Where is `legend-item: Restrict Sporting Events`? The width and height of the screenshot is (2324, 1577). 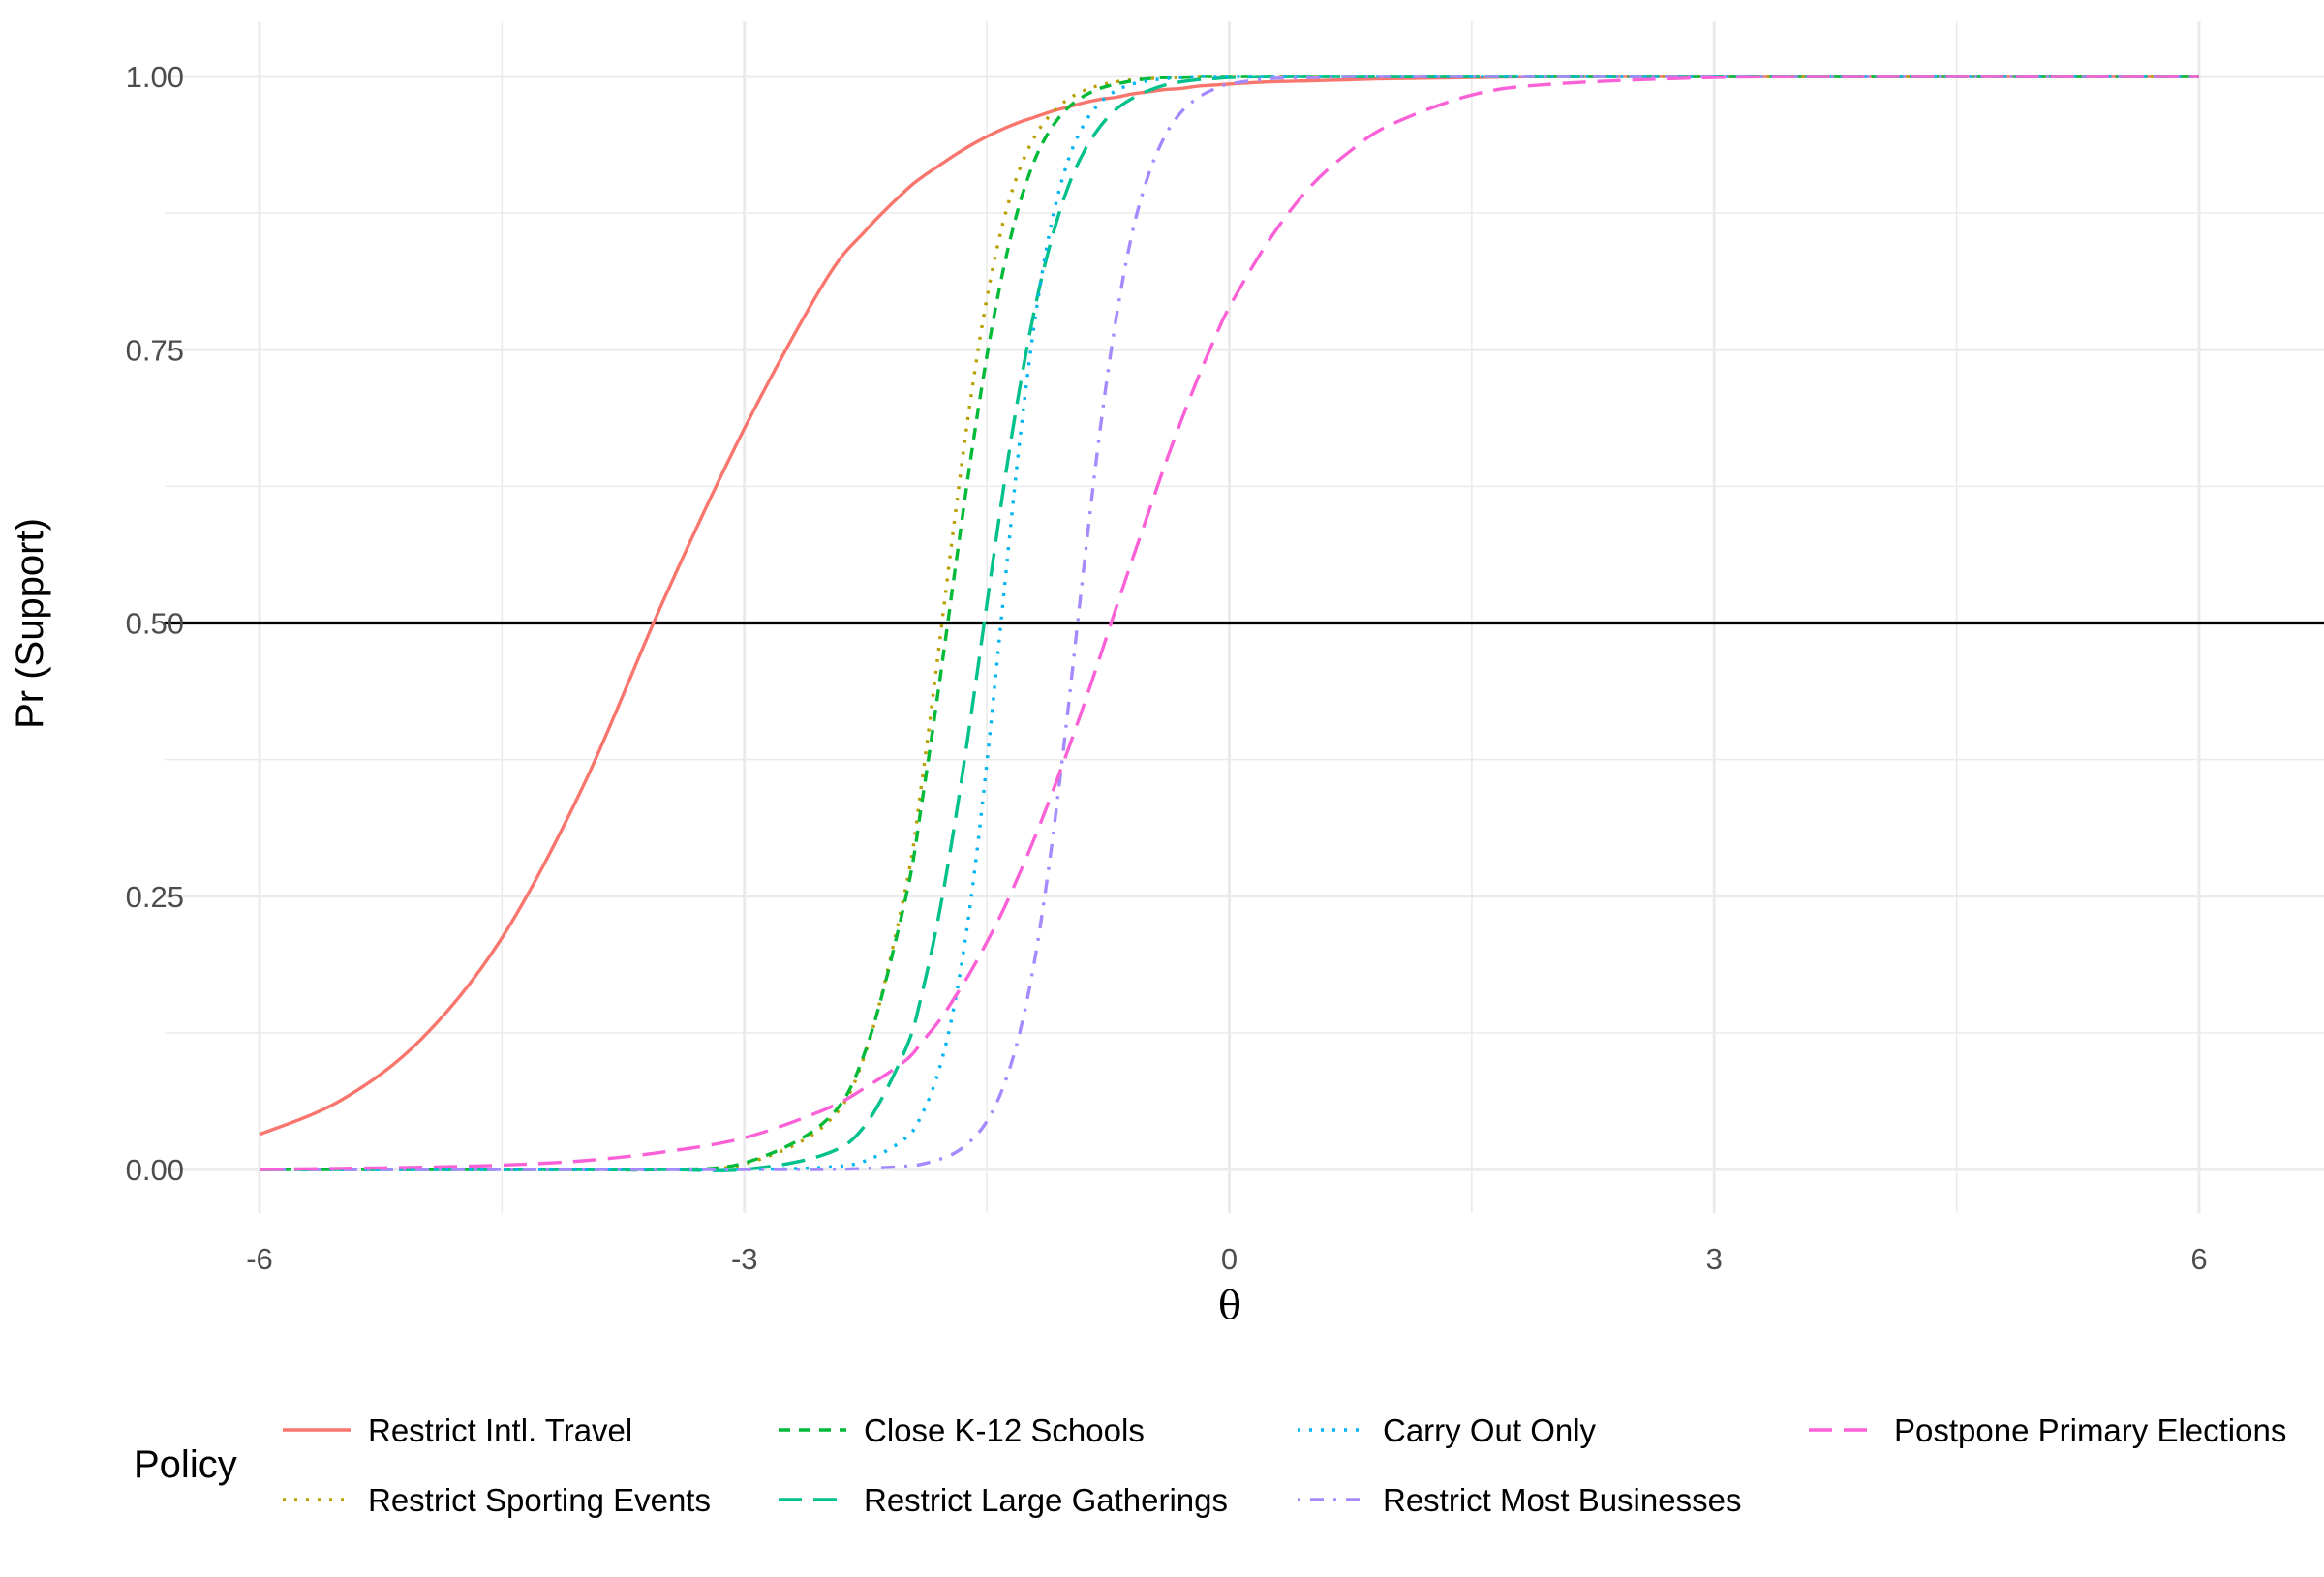
legend-item: Restrict Sporting Events is located at coordinates (497, 1500).